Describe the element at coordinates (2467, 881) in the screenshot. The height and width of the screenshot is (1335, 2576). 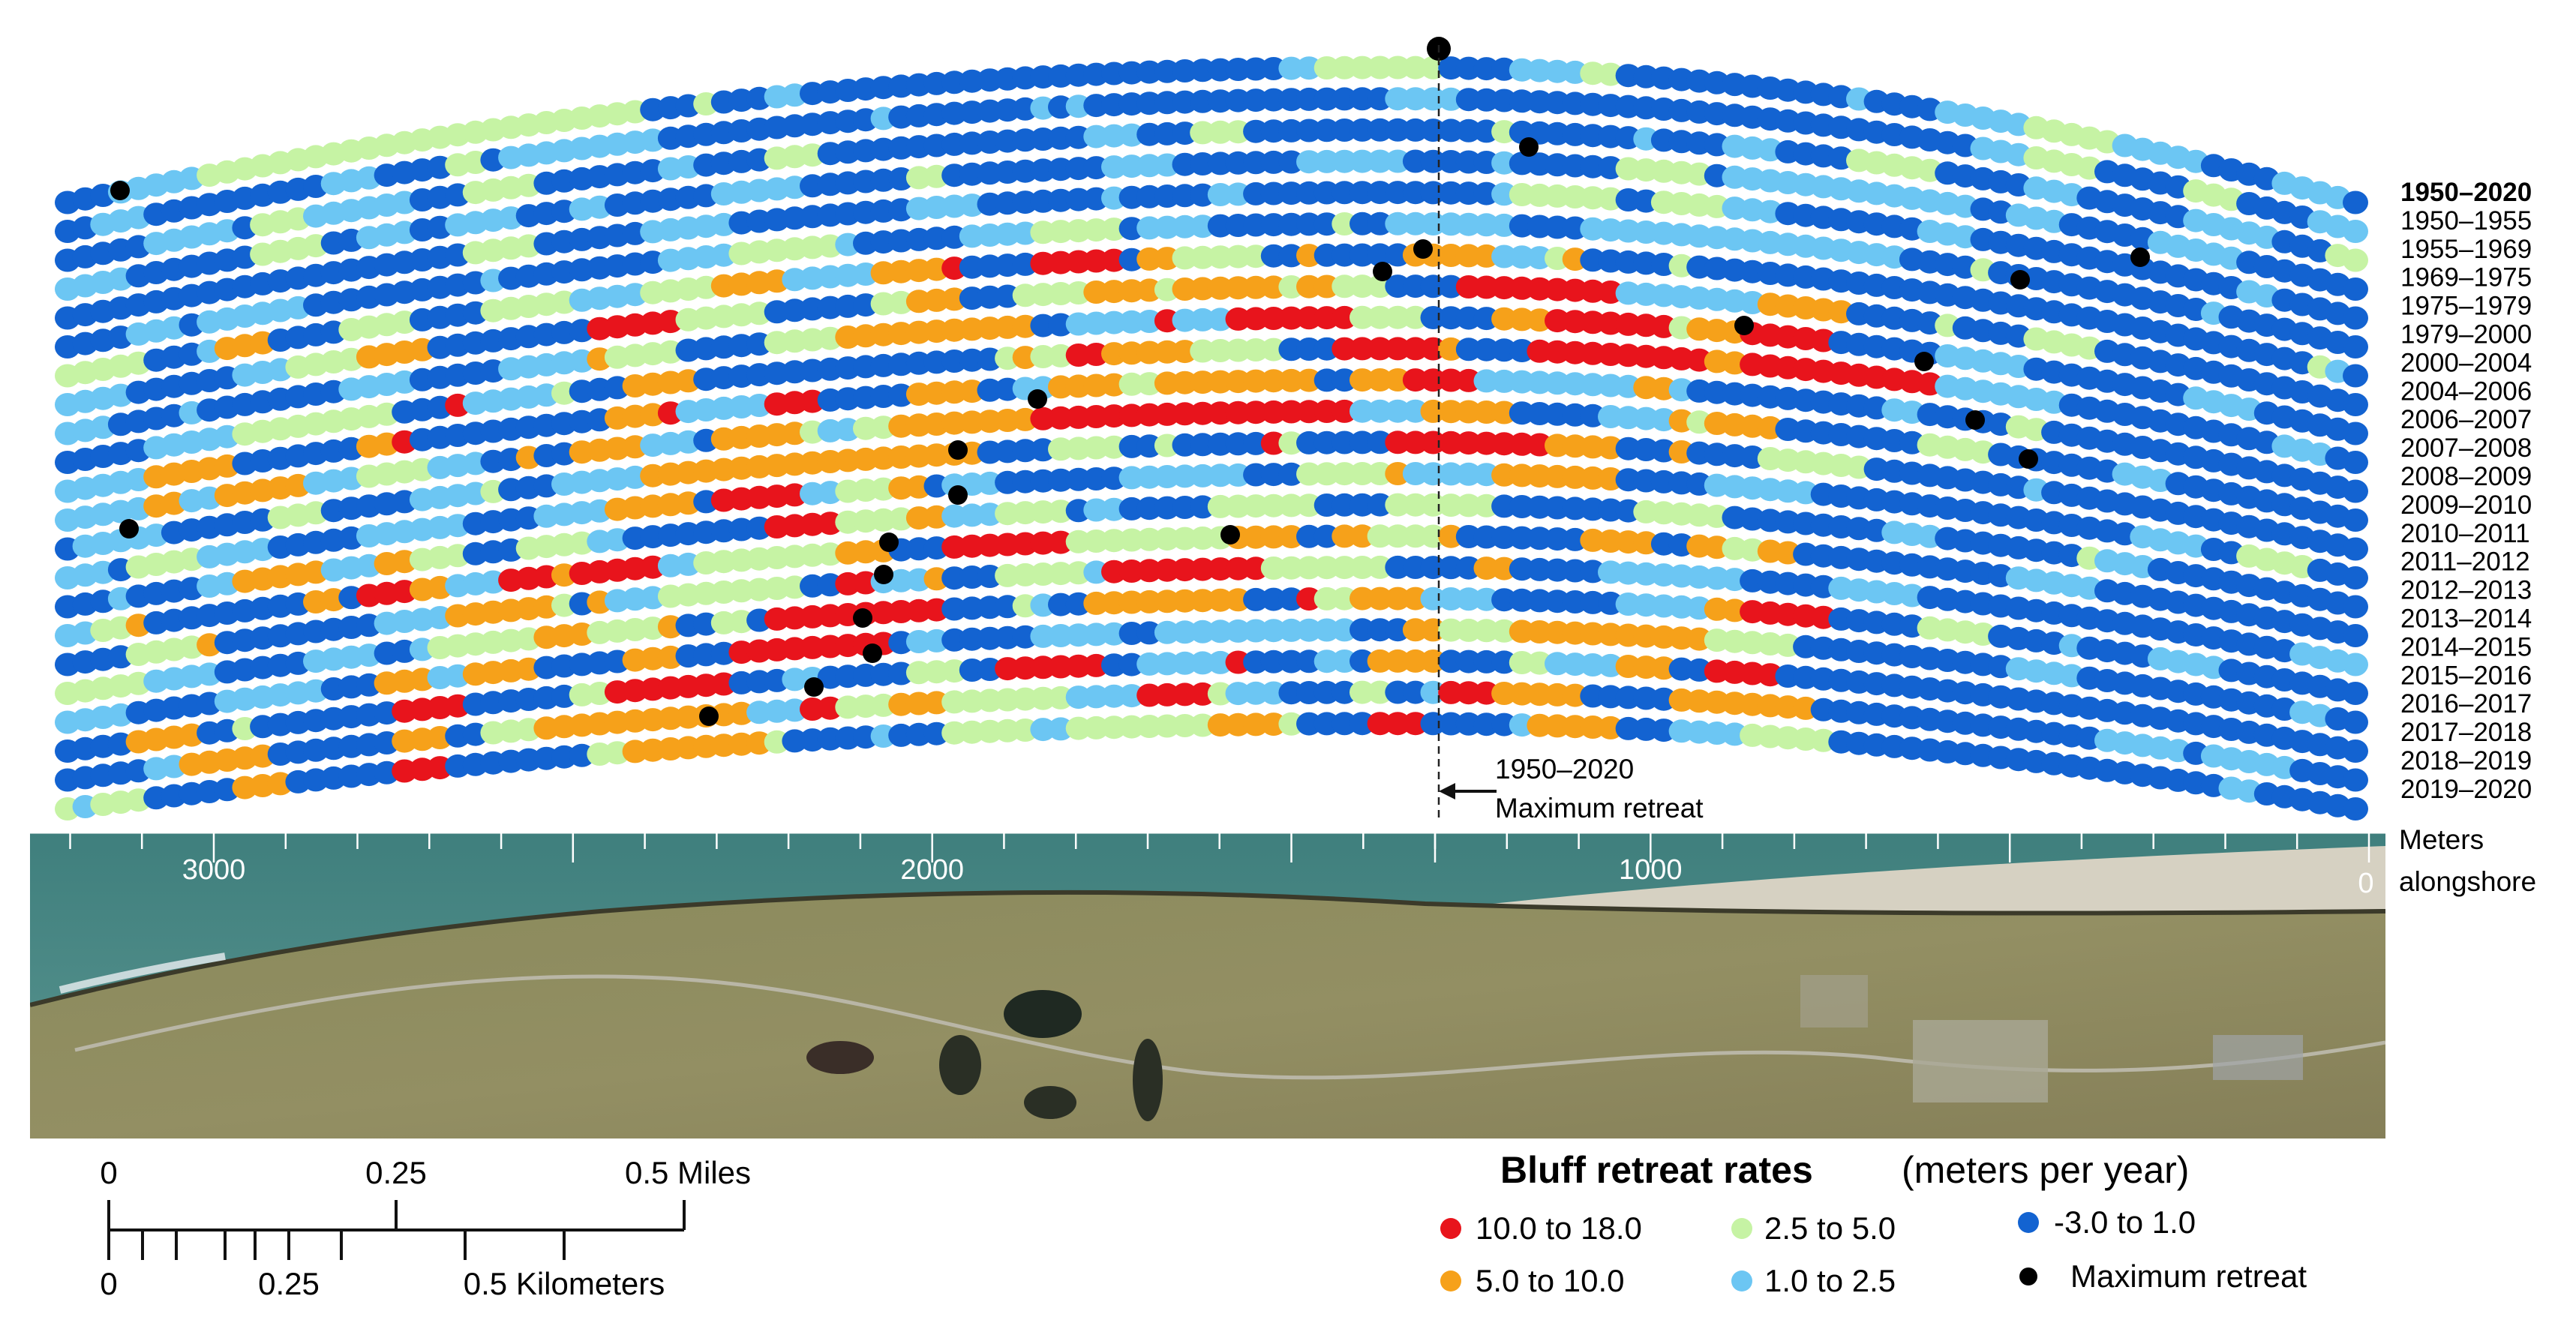
I see `axis-unit-alongshore: alongshore` at that location.